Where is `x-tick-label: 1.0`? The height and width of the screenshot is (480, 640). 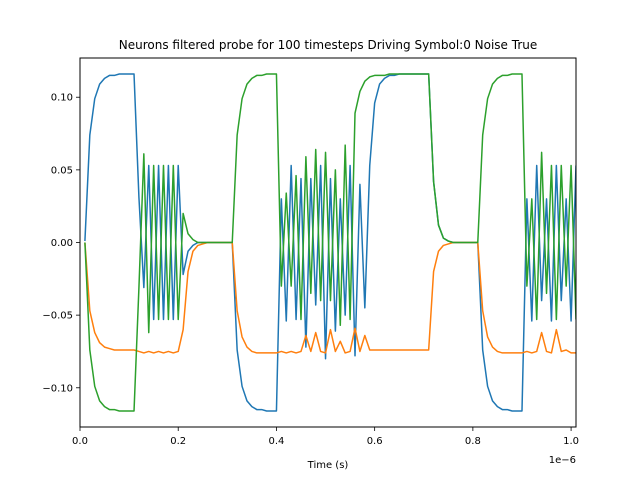
x-tick-label: 1.0 is located at coordinates (571, 441).